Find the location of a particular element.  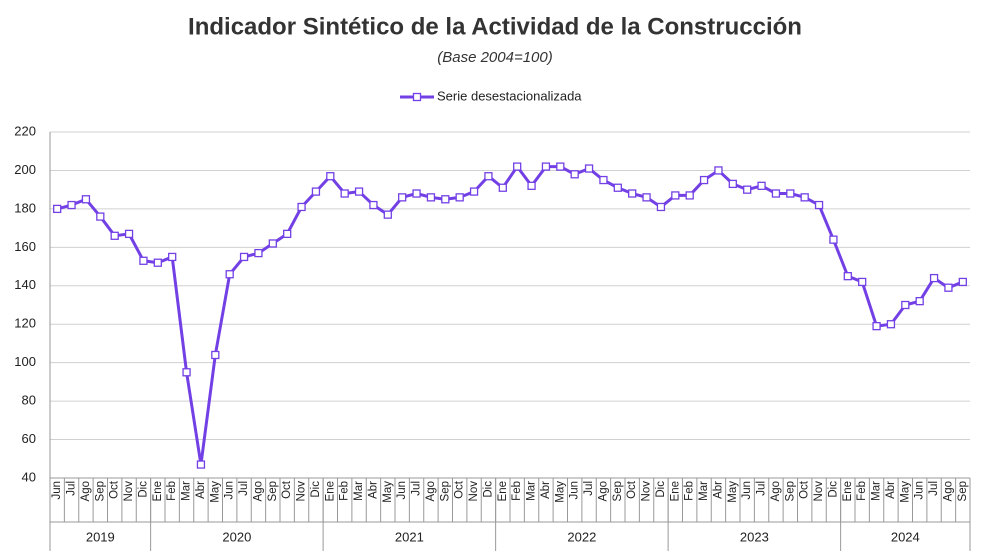

y-tick-label: 160 is located at coordinates (25, 246).